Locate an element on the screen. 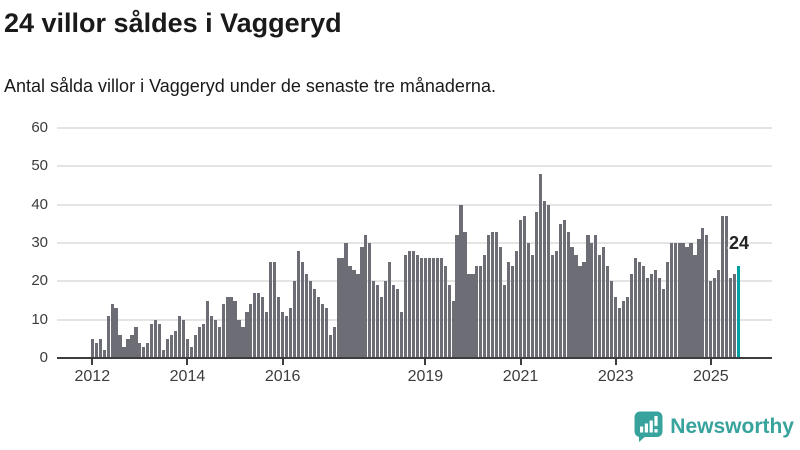 The image size is (800, 450). page-title: 24 villor såldes i Vaggeryd is located at coordinates (173, 23).